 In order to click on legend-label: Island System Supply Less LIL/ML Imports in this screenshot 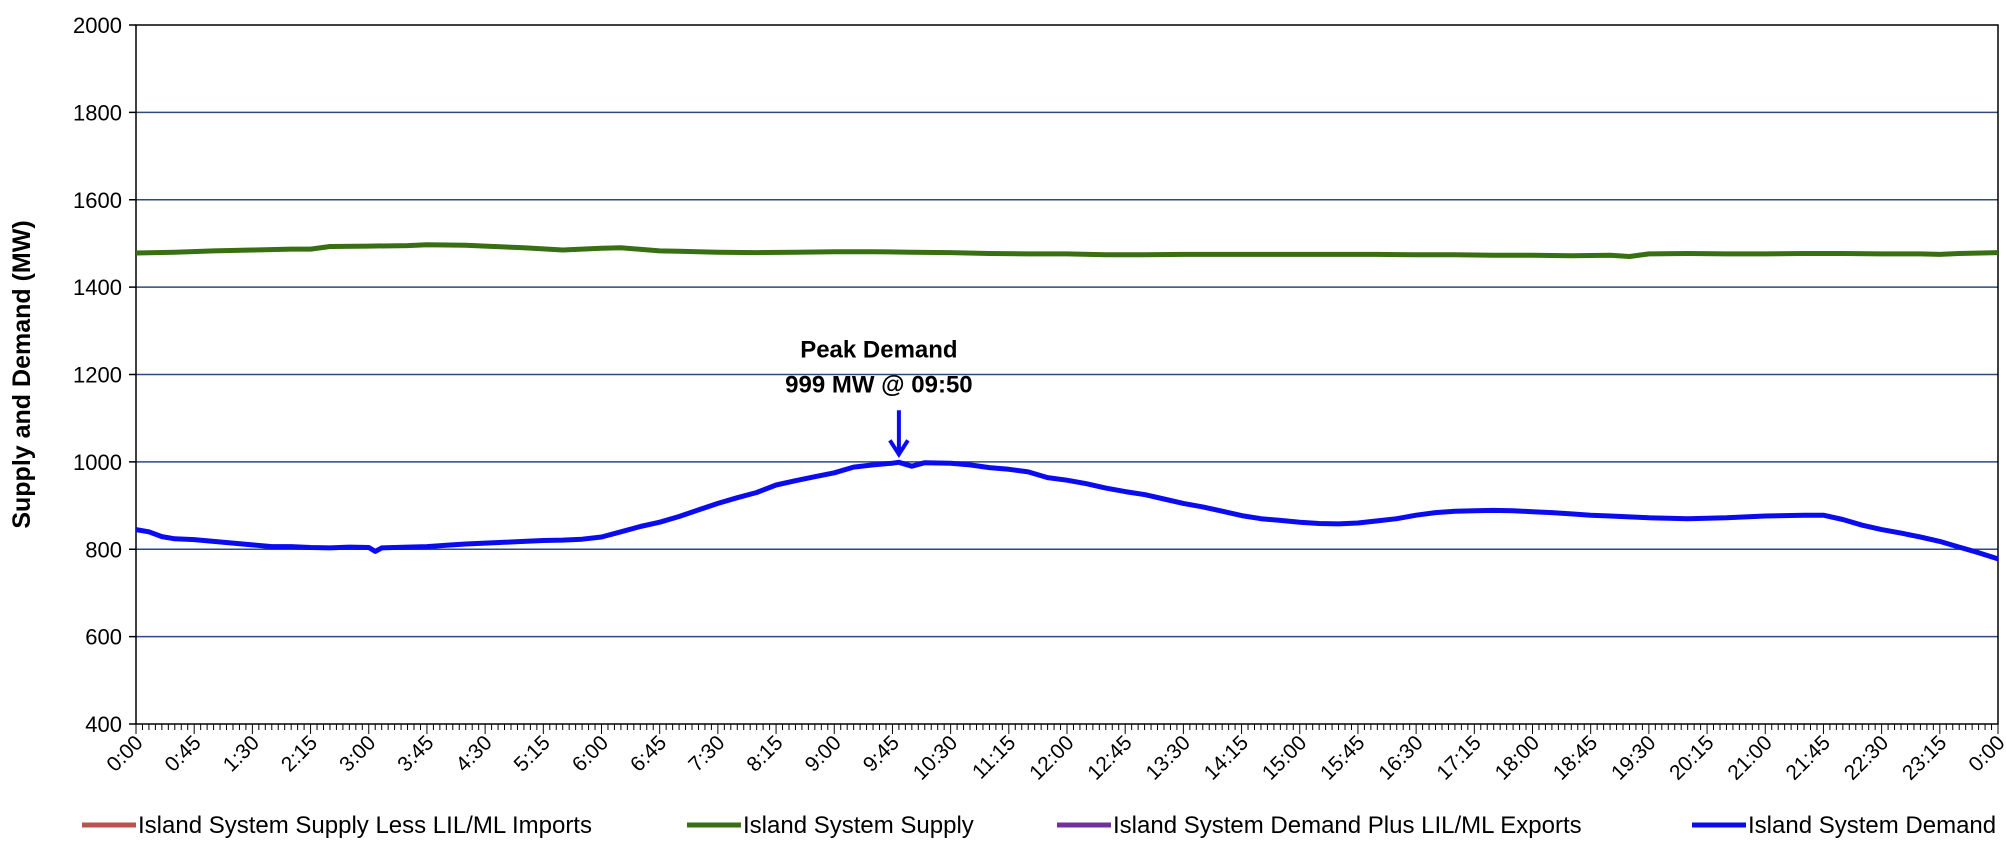, I will do `click(365, 825)`.